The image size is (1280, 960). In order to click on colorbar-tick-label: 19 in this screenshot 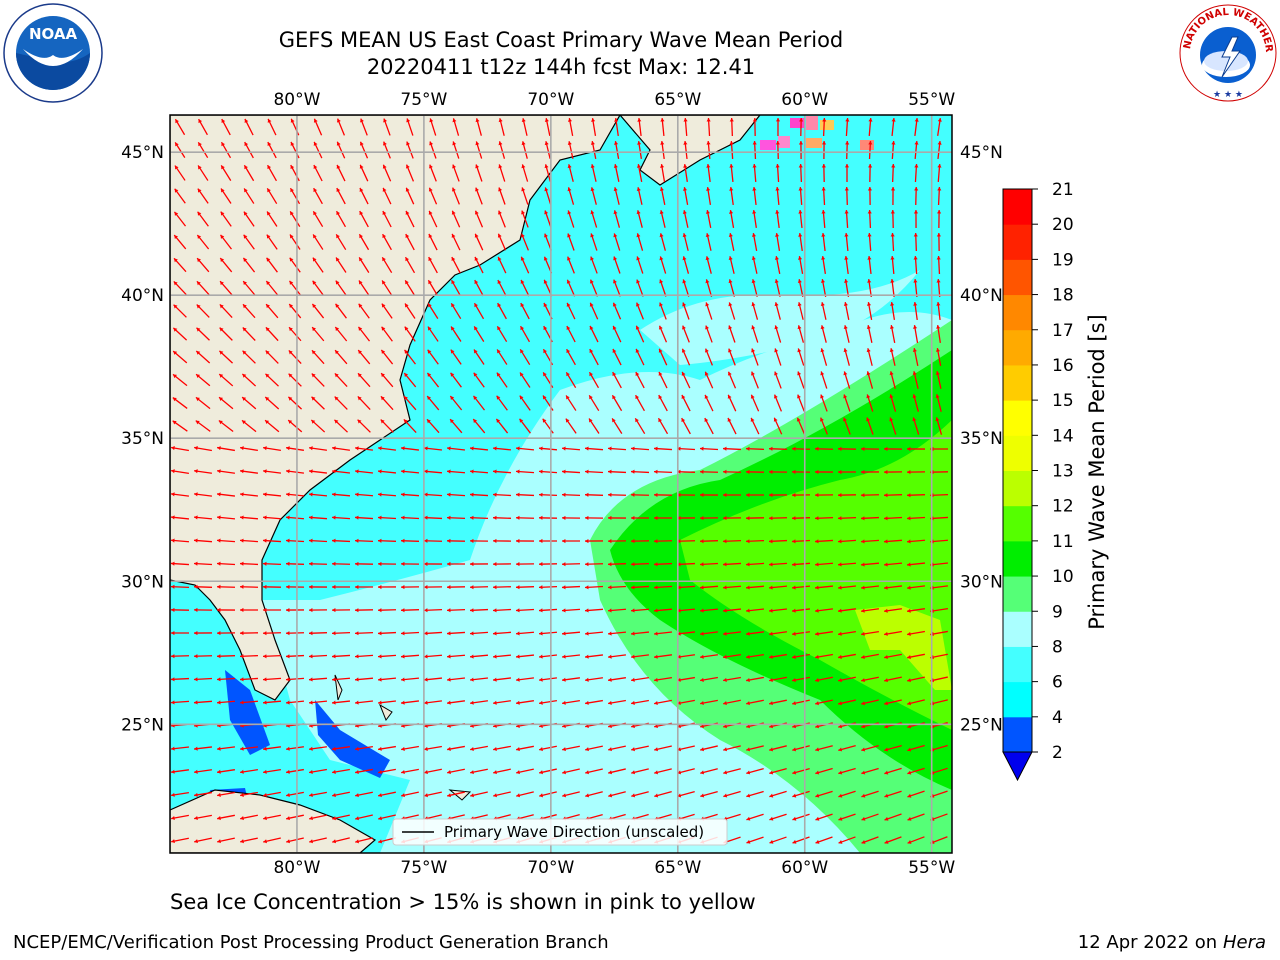, I will do `click(1063, 260)`.